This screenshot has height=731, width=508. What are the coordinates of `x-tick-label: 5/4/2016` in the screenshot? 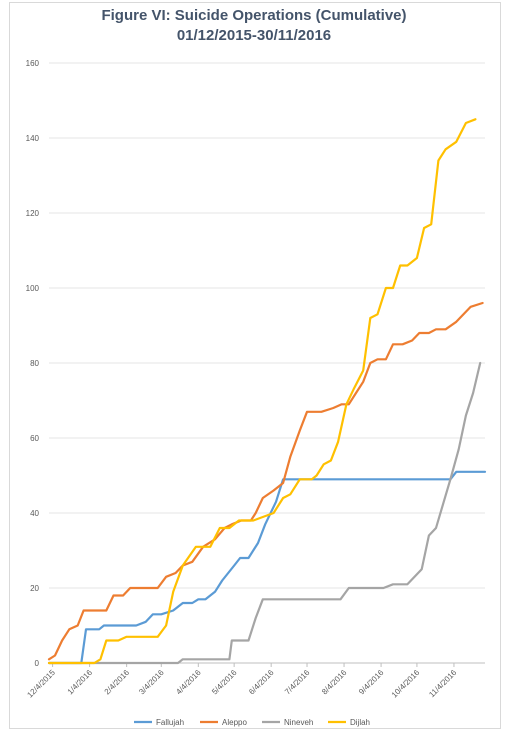 It's located at (224, 682).